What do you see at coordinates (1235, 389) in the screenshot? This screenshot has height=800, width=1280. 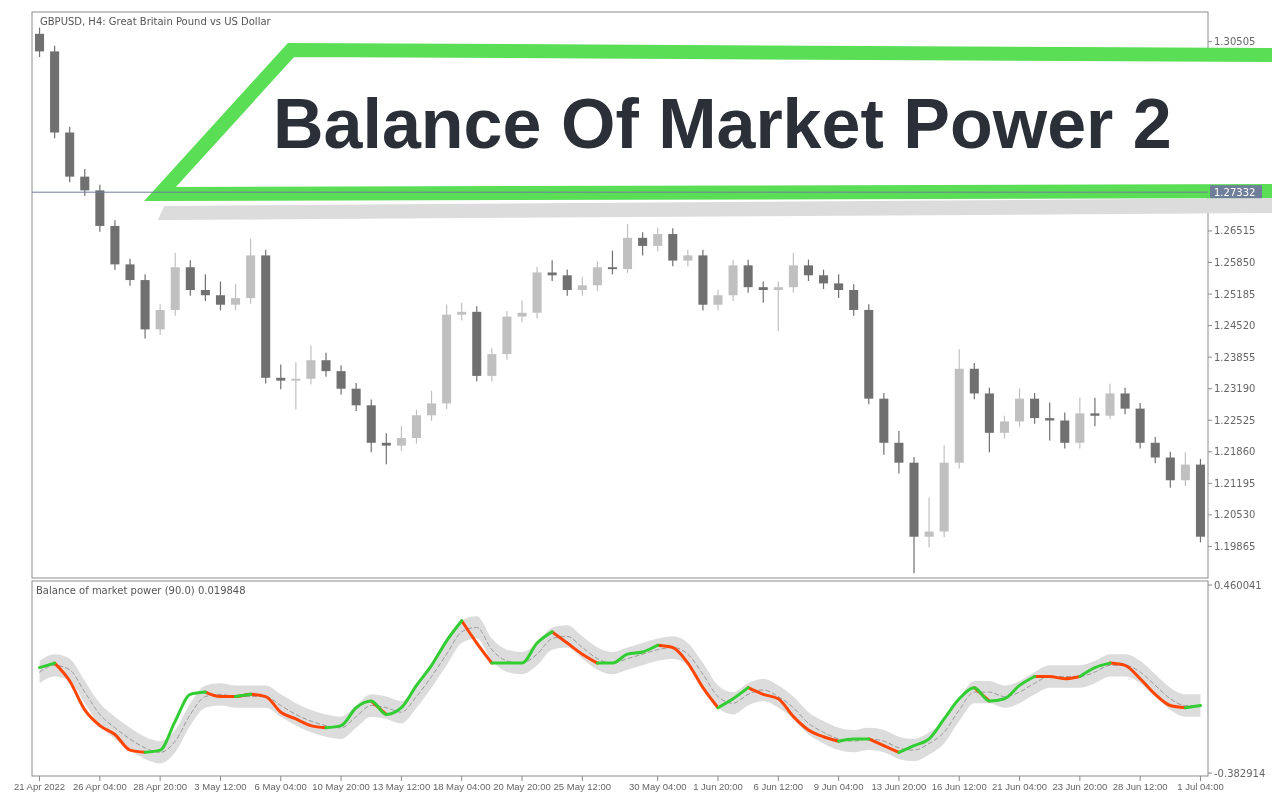 I see `y-tick-label: 1.23190` at bounding box center [1235, 389].